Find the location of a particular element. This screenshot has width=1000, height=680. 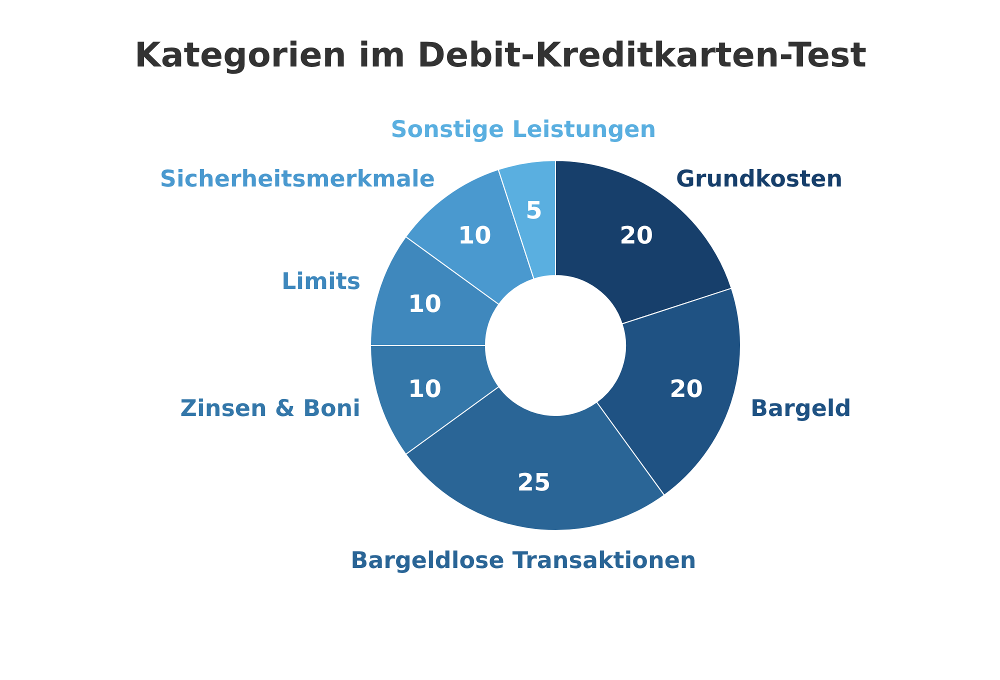

data-label: 5 is located at coordinates (534, 210).